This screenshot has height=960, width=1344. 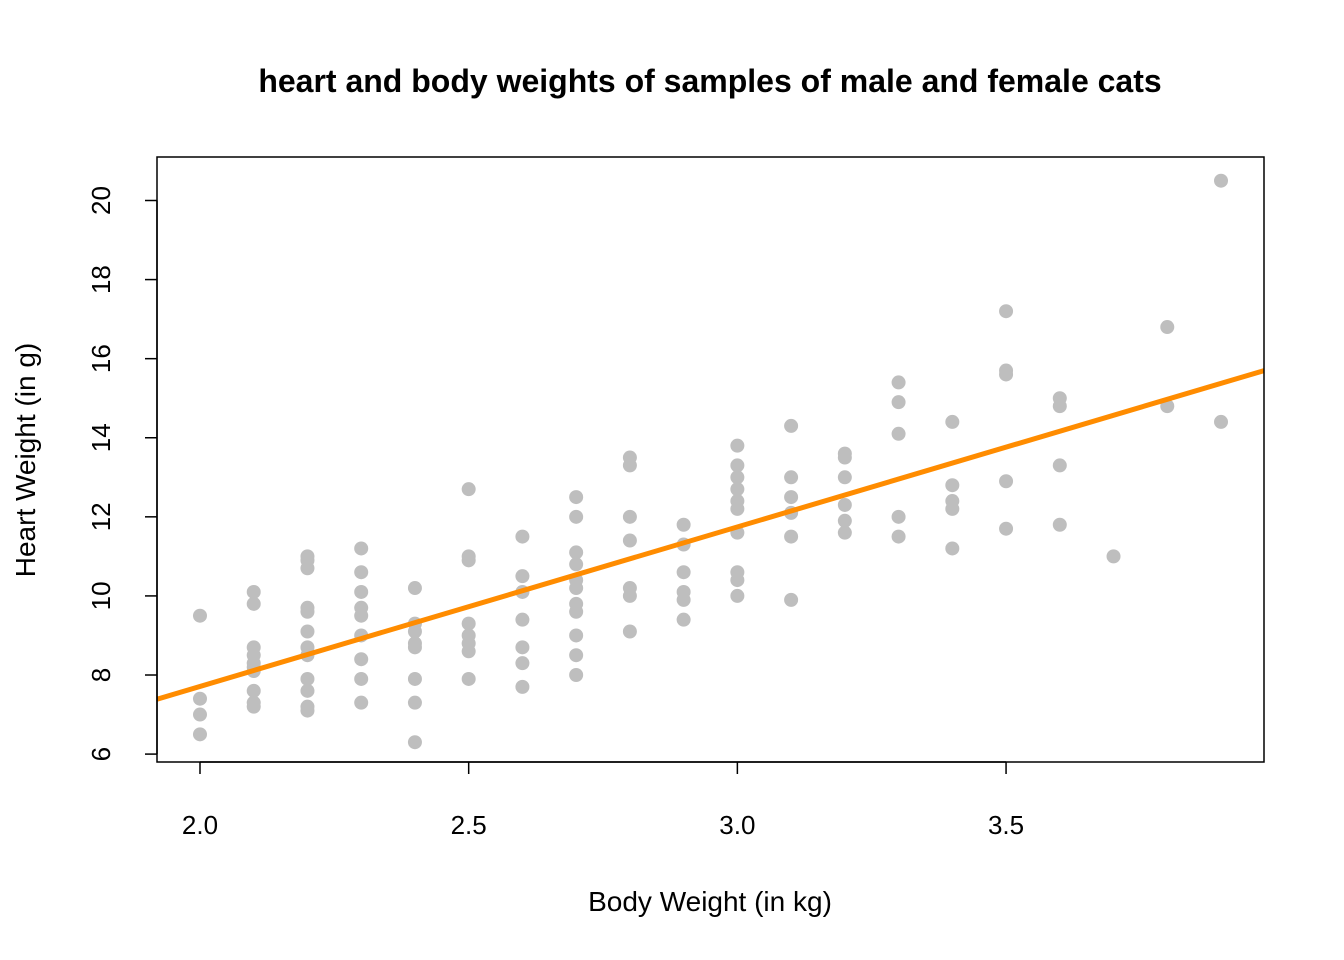 I want to click on x-axis: 2.0 2.5 3.0 3.5, so click(x=603, y=800).